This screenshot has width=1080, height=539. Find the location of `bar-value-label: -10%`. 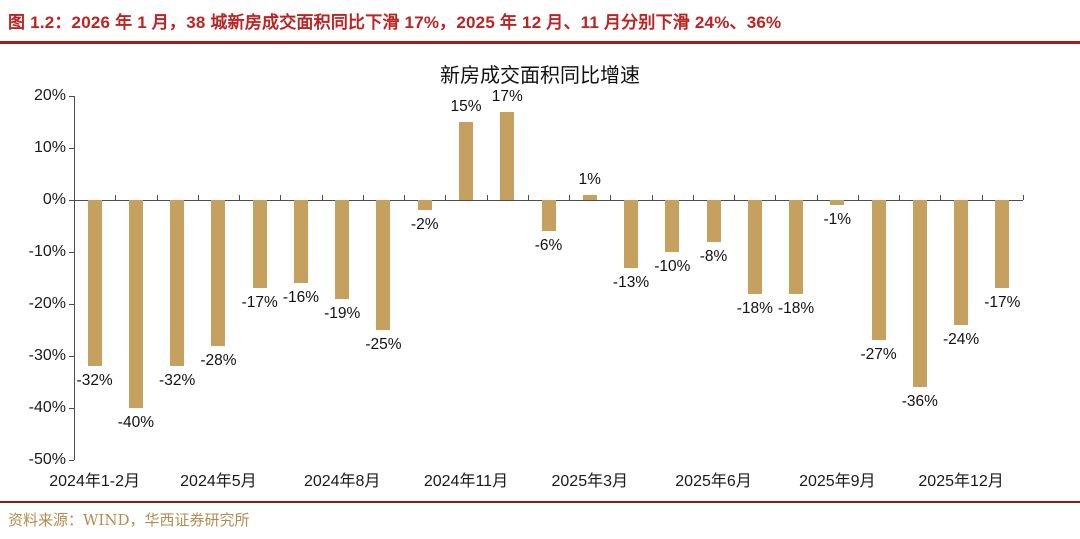

bar-value-label: -10% is located at coordinates (672, 266).